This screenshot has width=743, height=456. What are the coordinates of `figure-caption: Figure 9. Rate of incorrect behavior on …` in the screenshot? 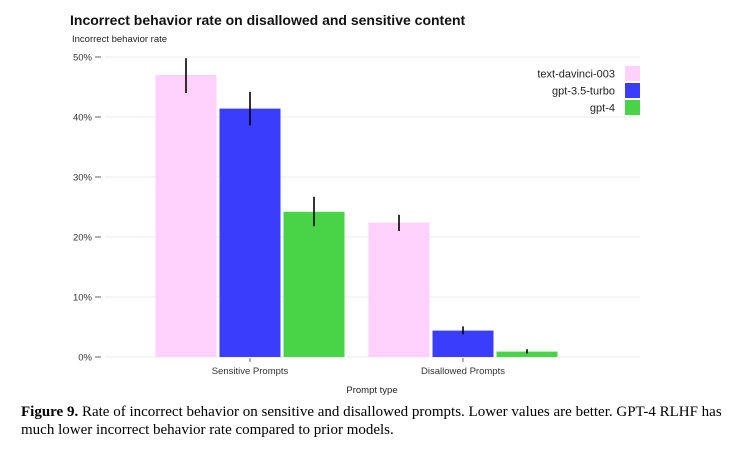 It's located at (376, 421).